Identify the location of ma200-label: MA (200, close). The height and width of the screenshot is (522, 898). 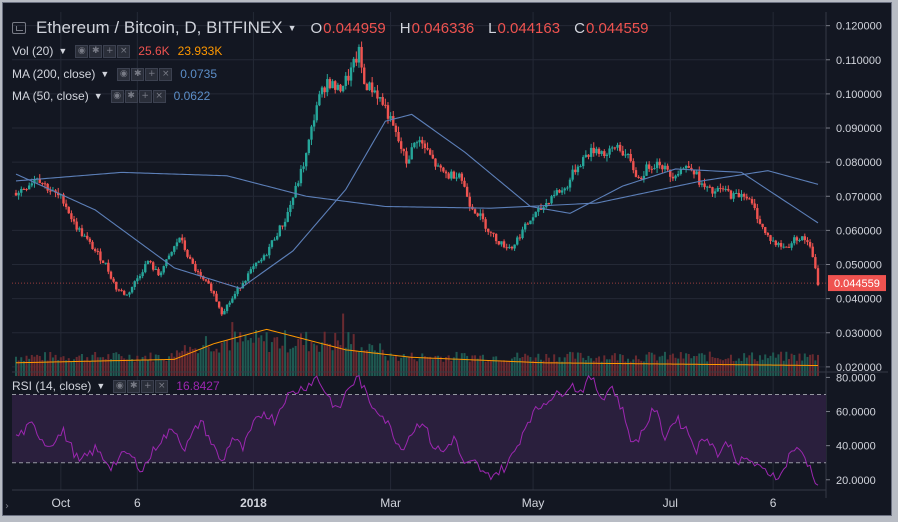
(54, 74).